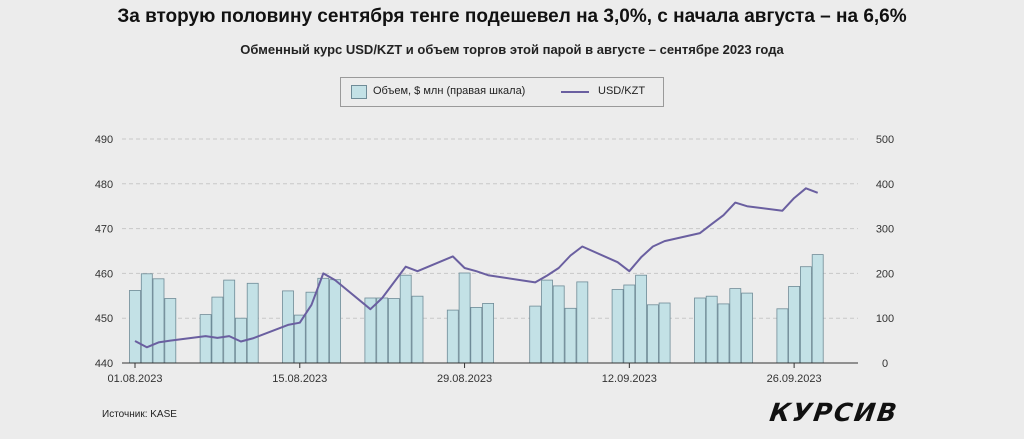 Image resolution: width=1024 pixels, height=439 pixels. What do you see at coordinates (449, 91) in the screenshot?
I see `legend-bar-label: Объем, $ млн (правая шкала)` at bounding box center [449, 91].